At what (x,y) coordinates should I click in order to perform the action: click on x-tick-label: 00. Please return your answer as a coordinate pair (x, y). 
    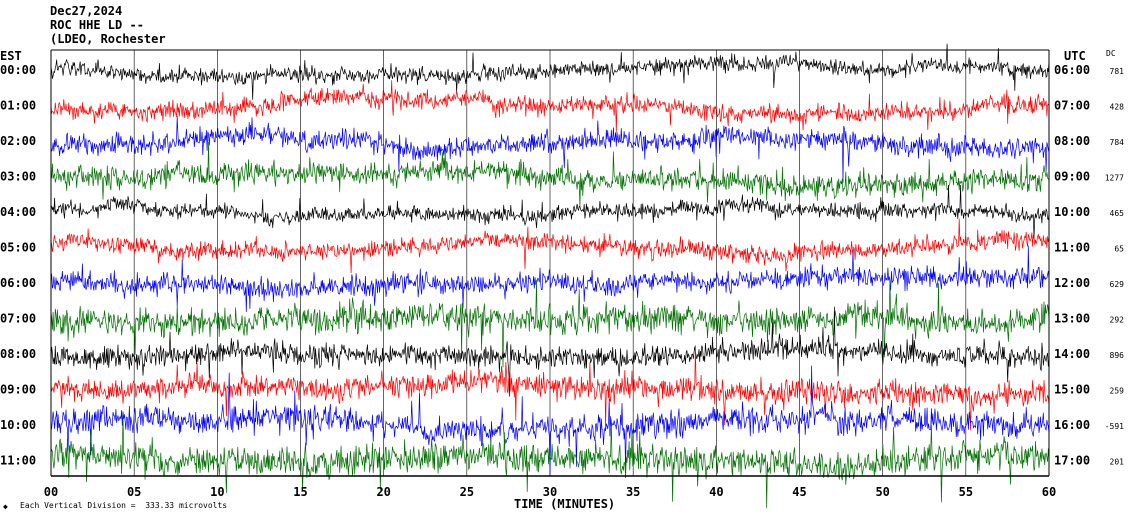
    Looking at the image, I should click on (51, 492).